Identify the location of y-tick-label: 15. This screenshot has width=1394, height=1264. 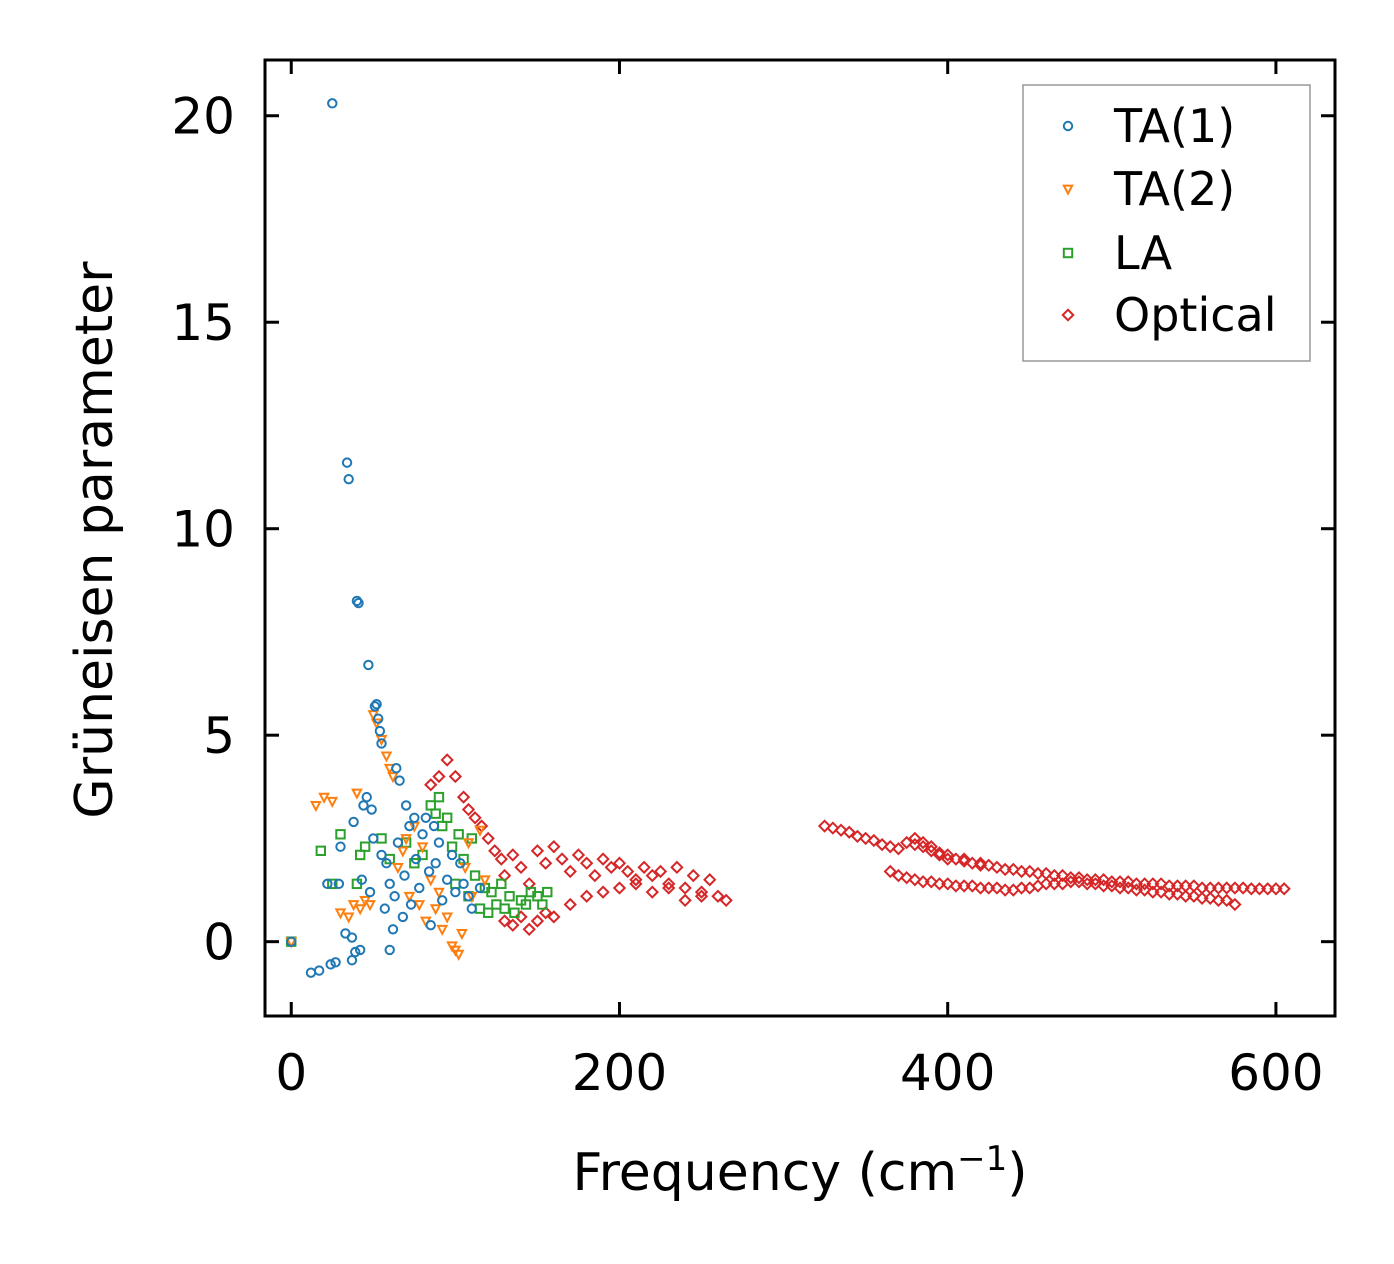
(203, 323).